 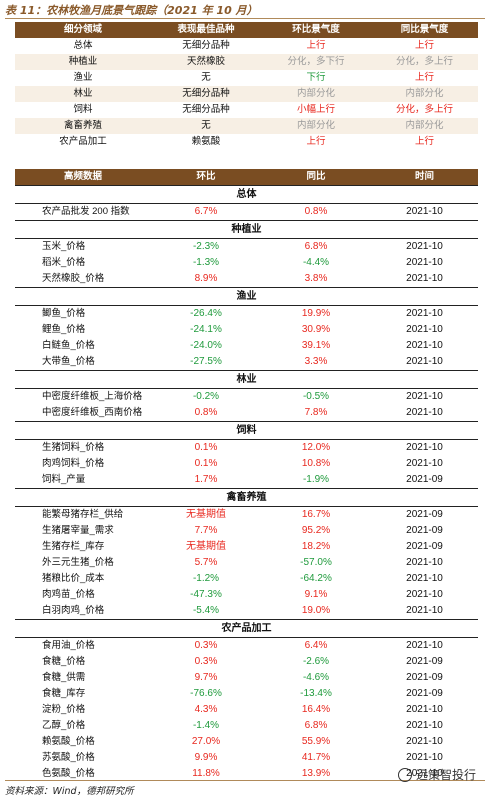 What do you see at coordinates (64, 693) in the screenshot?
I see `indicator-name: 食糖_库存` at bounding box center [64, 693].